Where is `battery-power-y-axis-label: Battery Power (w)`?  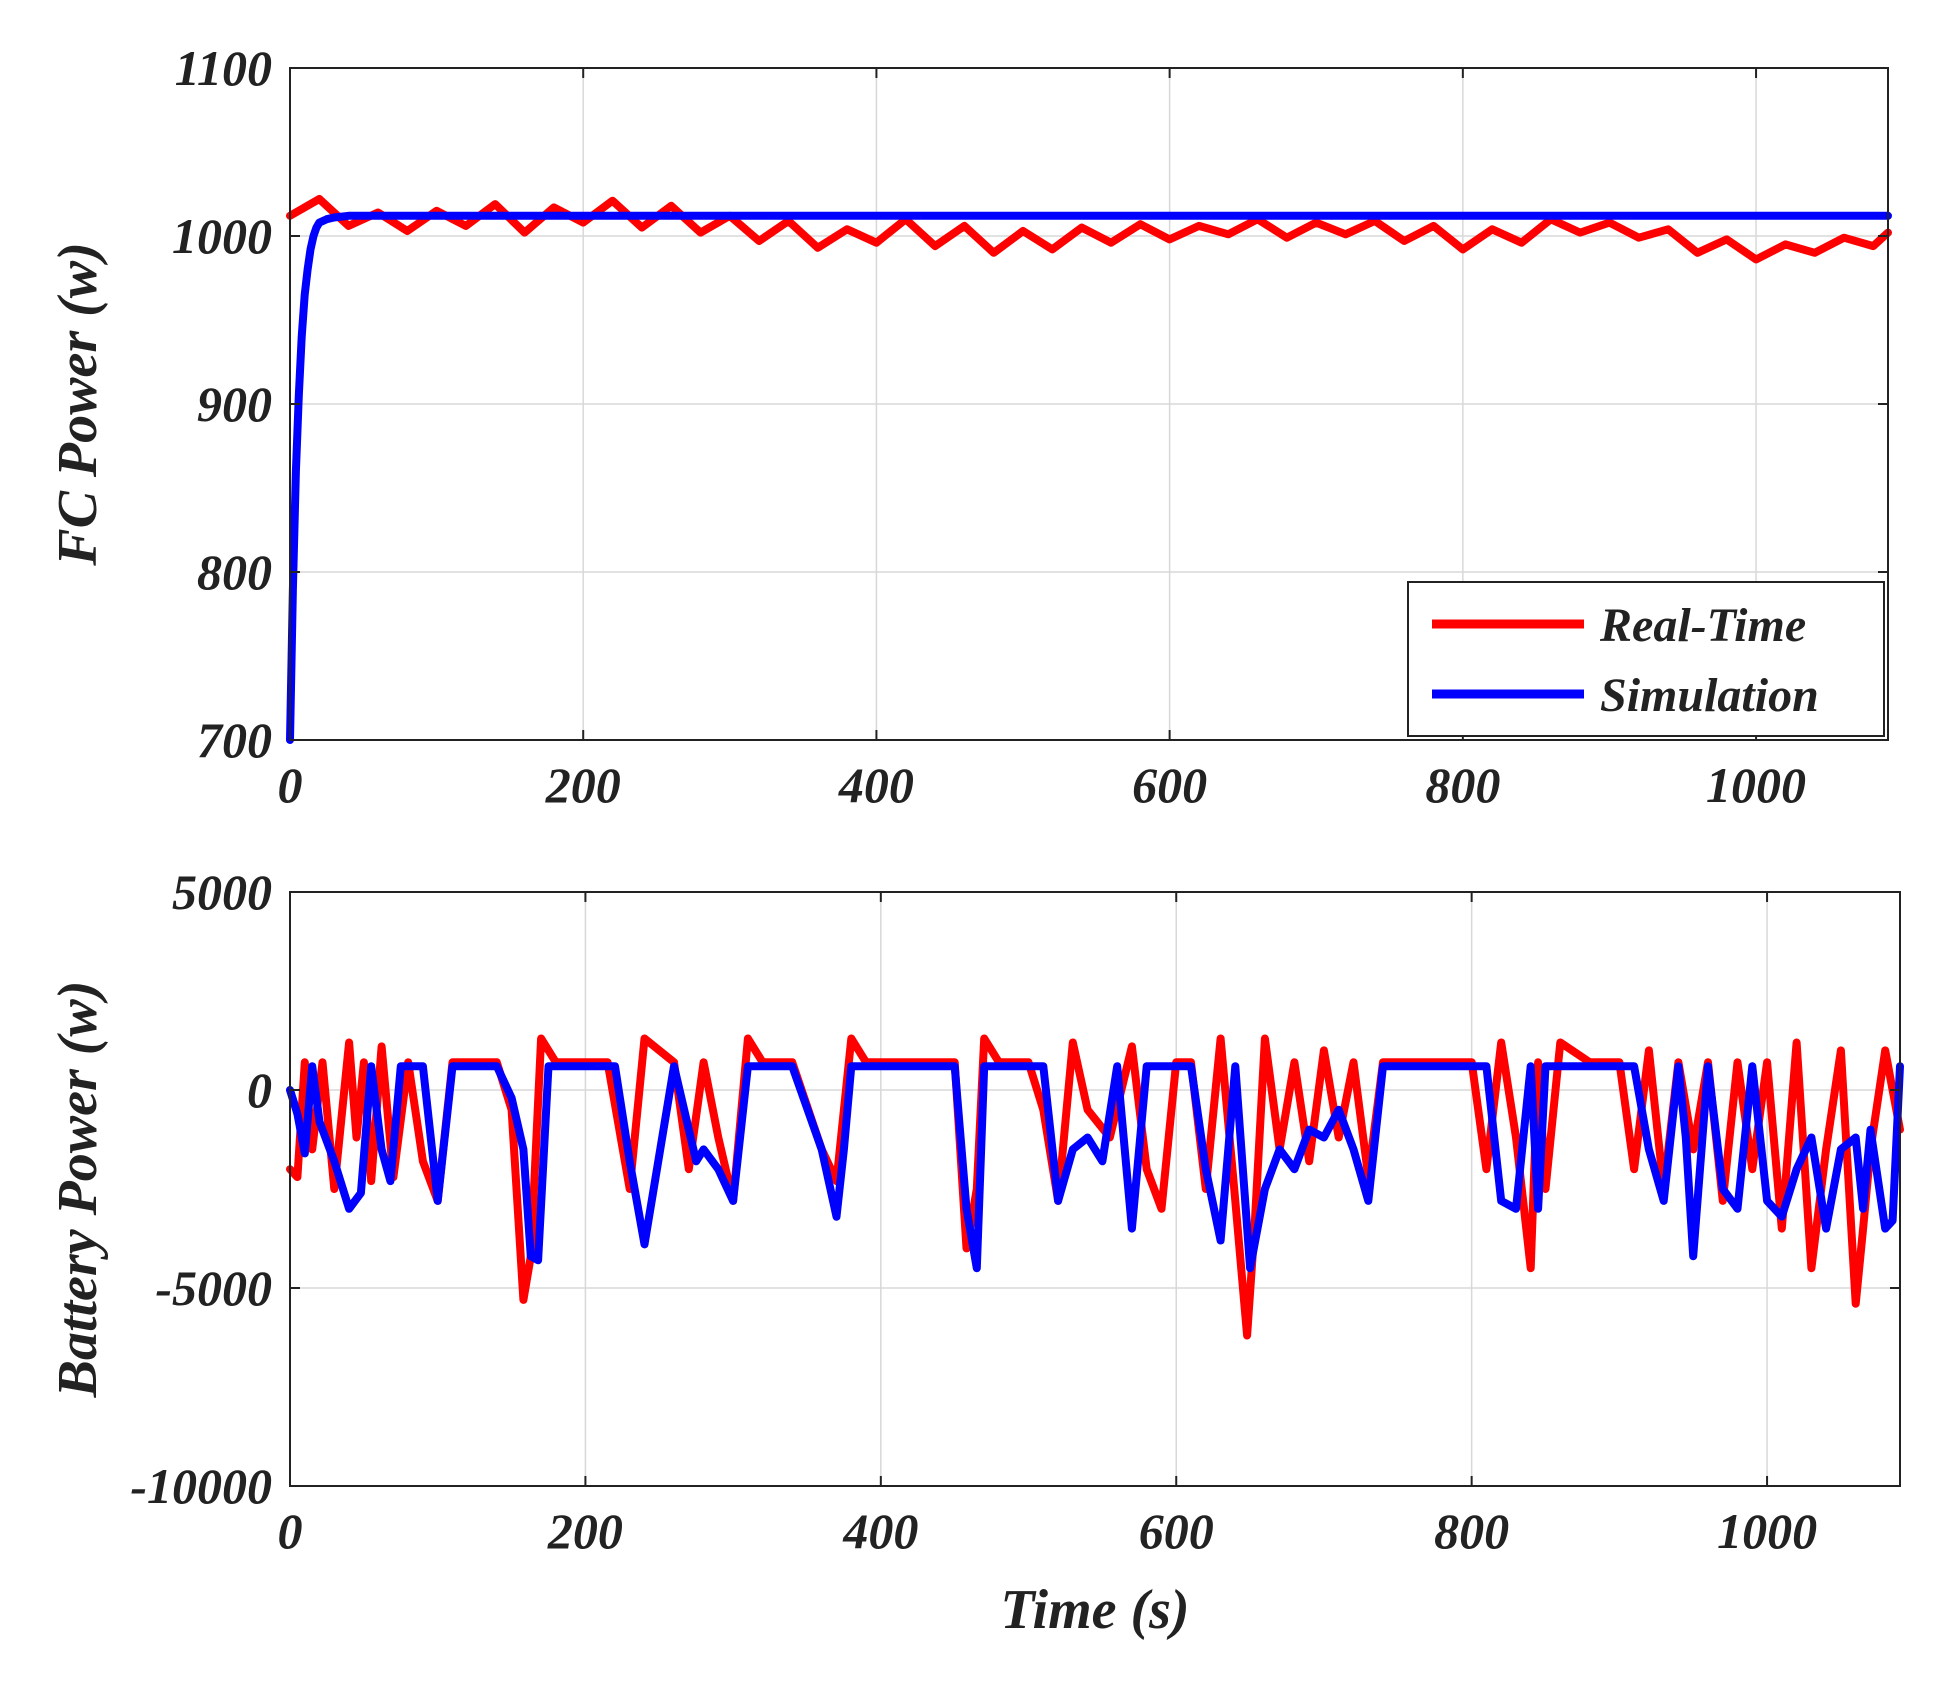 battery-power-y-axis-label: Battery Power (w) is located at coordinates (78, 1190).